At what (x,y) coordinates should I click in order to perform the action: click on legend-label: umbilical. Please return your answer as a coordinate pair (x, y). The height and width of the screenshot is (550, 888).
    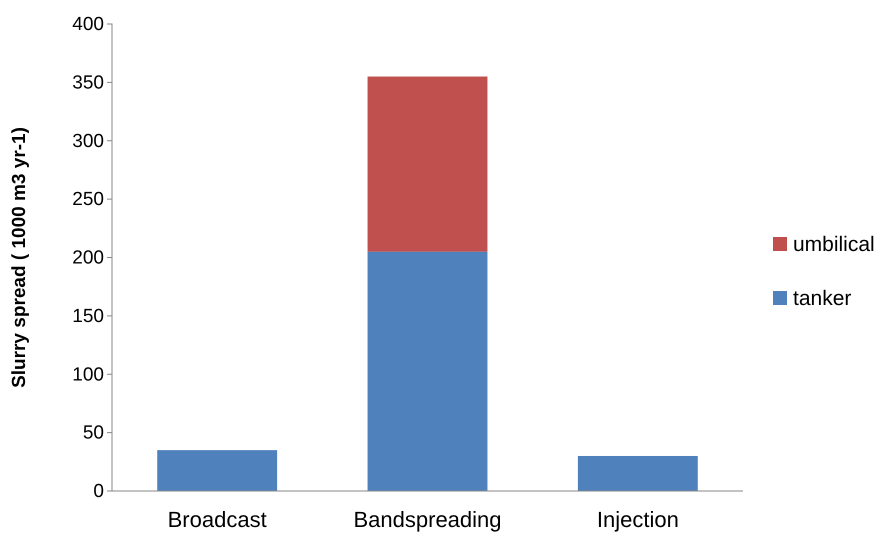
    Looking at the image, I should click on (834, 244).